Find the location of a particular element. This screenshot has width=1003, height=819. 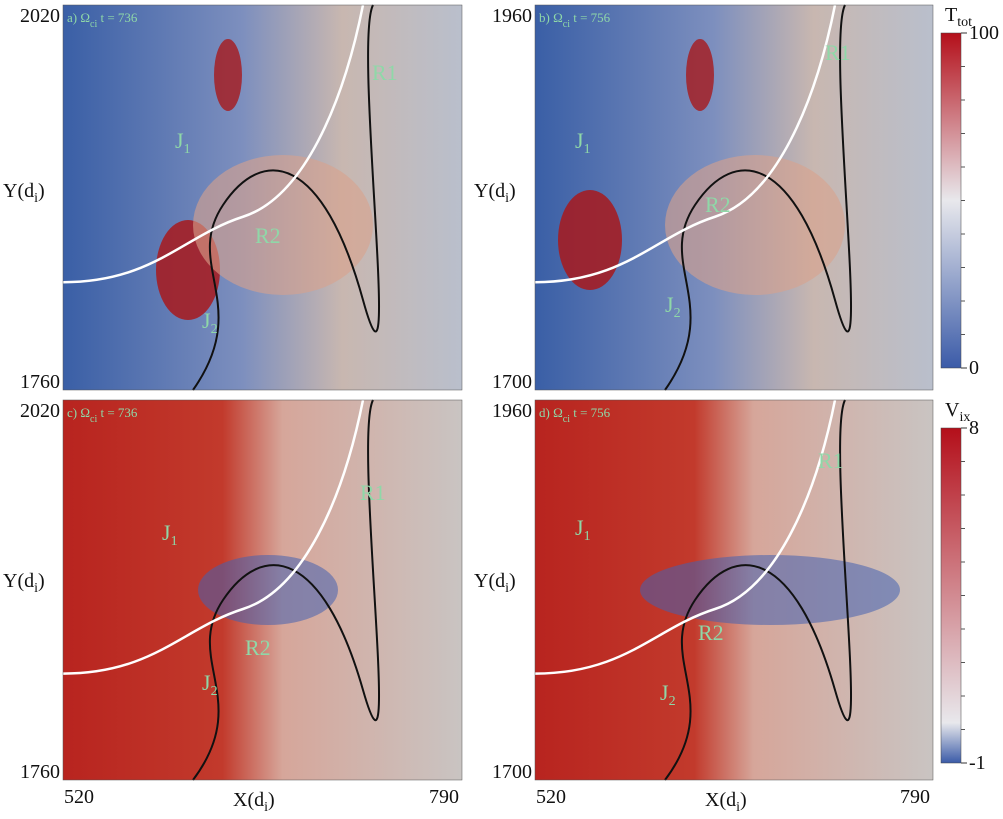

panel-label: c) Ωci t = 736 is located at coordinates (102, 415).